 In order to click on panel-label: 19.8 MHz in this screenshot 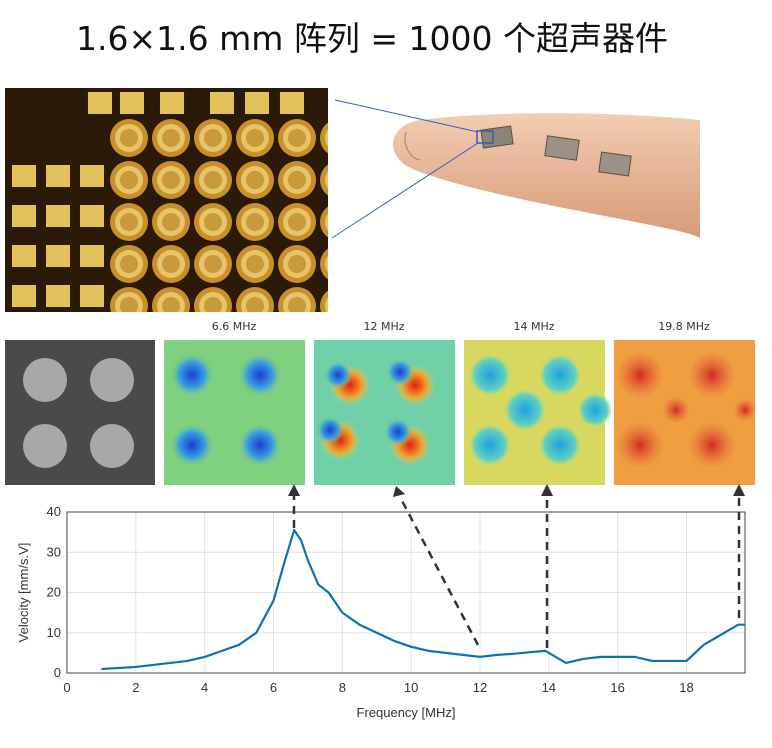, I will do `click(684, 326)`.